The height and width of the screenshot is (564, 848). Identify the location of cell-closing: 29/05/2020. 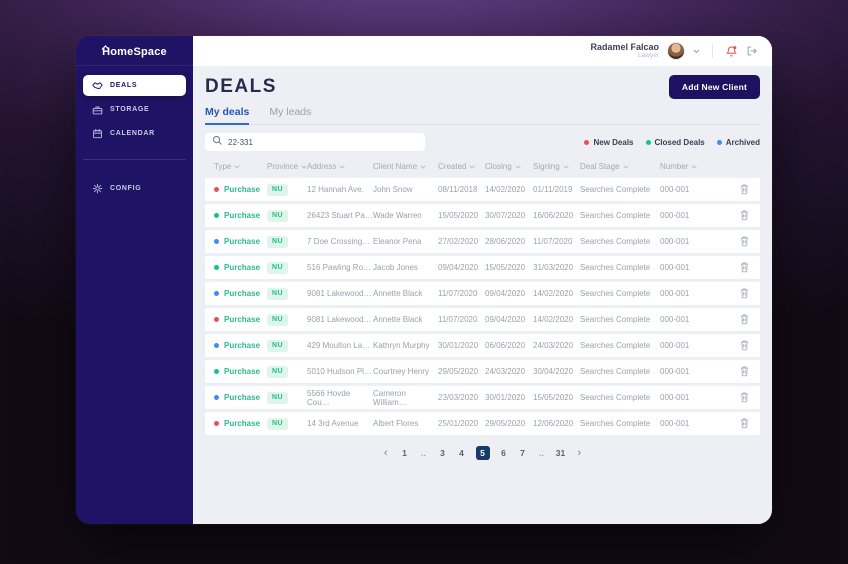
(505, 423).